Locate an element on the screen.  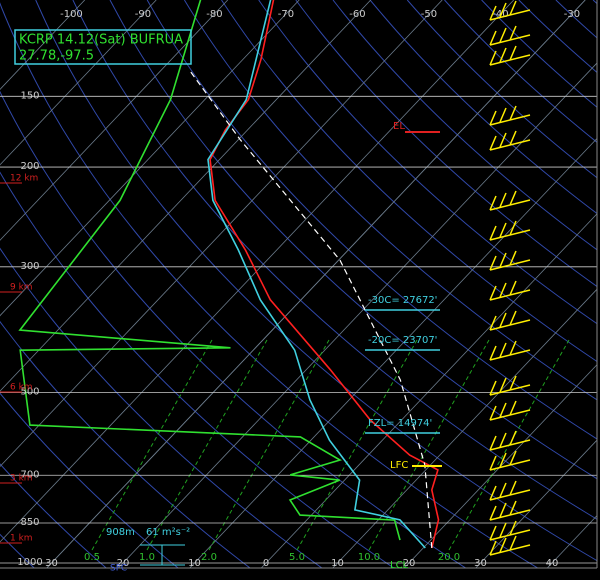
annotation: -20C= 23707' is located at coordinates (402, 340).